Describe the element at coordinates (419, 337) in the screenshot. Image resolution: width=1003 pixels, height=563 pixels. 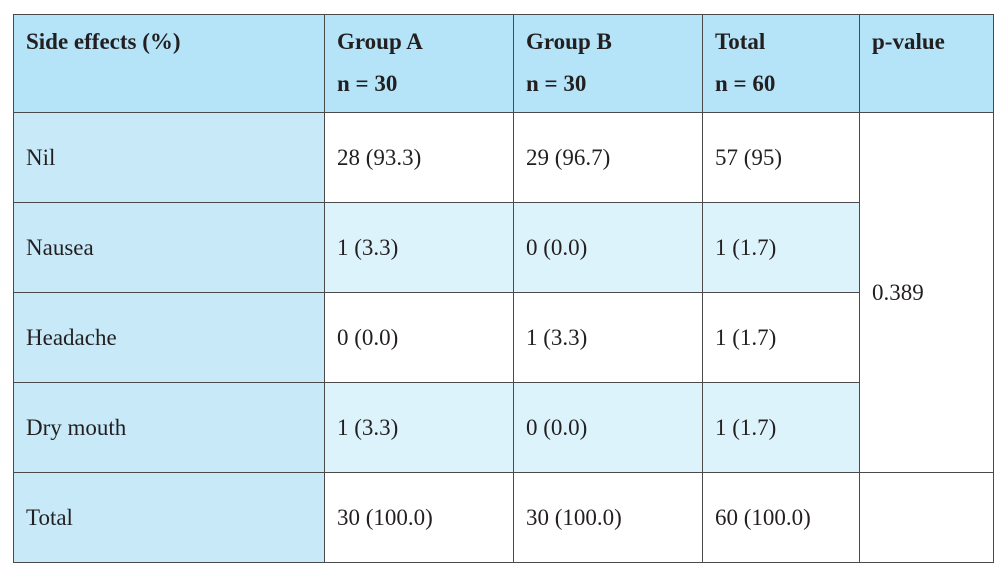
I see `cell-group-a: 0 (0.0)` at that location.